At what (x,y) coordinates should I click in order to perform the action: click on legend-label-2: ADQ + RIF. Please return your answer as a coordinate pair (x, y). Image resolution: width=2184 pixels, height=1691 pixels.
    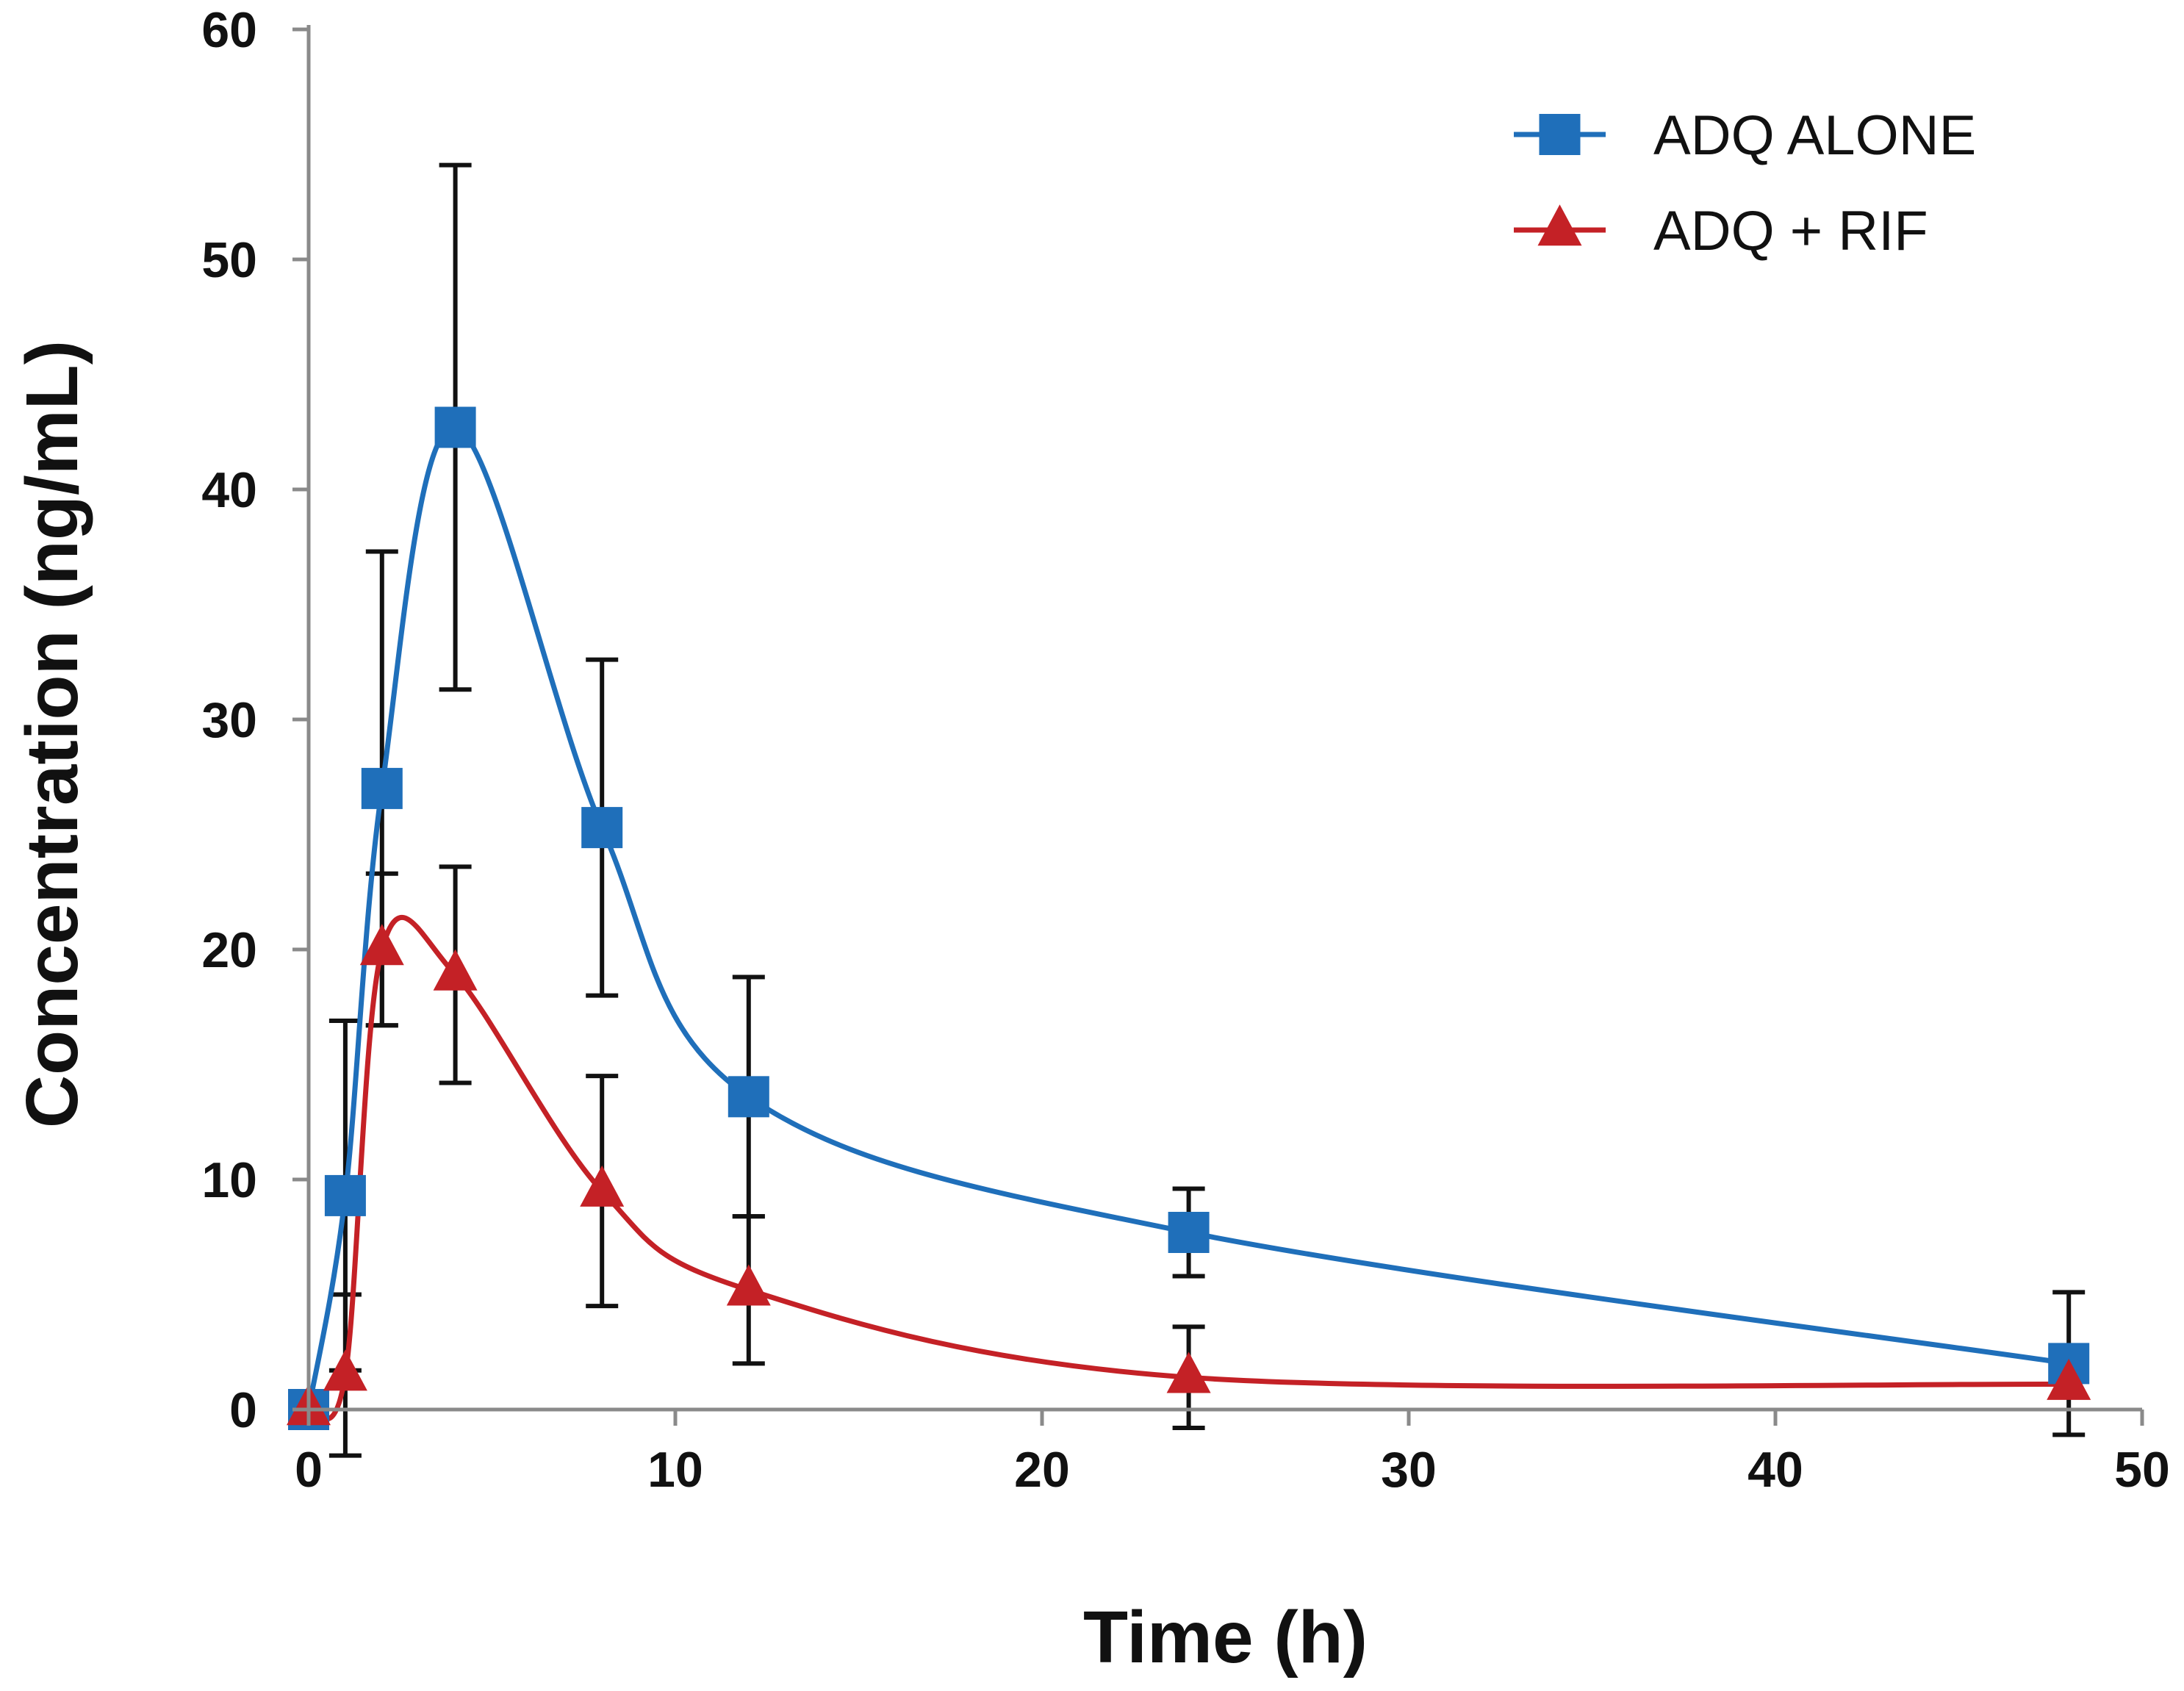
    Looking at the image, I should click on (1790, 231).